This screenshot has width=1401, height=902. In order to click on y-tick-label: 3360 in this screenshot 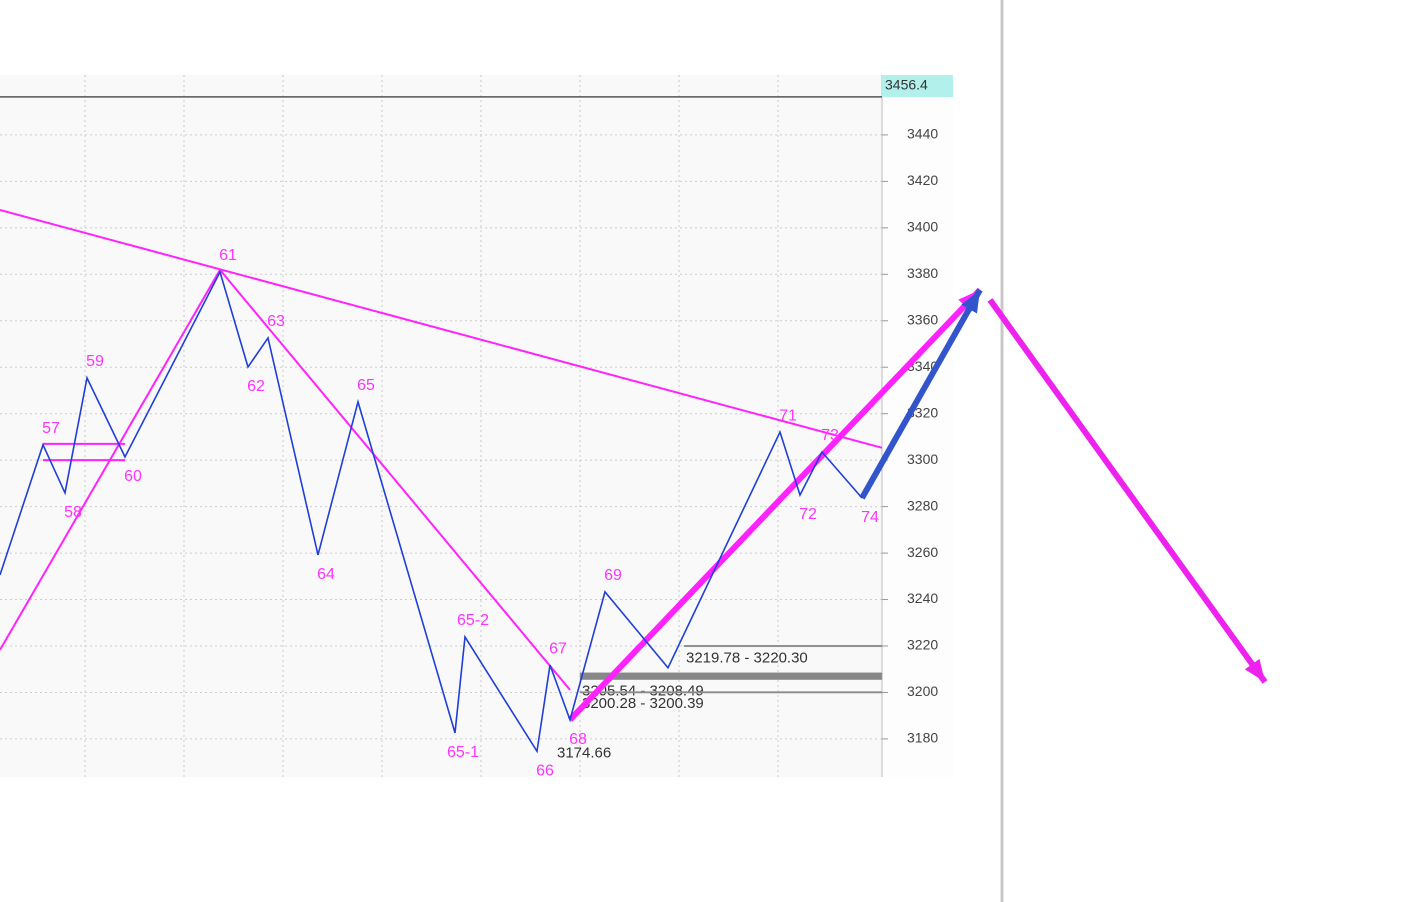, I will do `click(922, 319)`.